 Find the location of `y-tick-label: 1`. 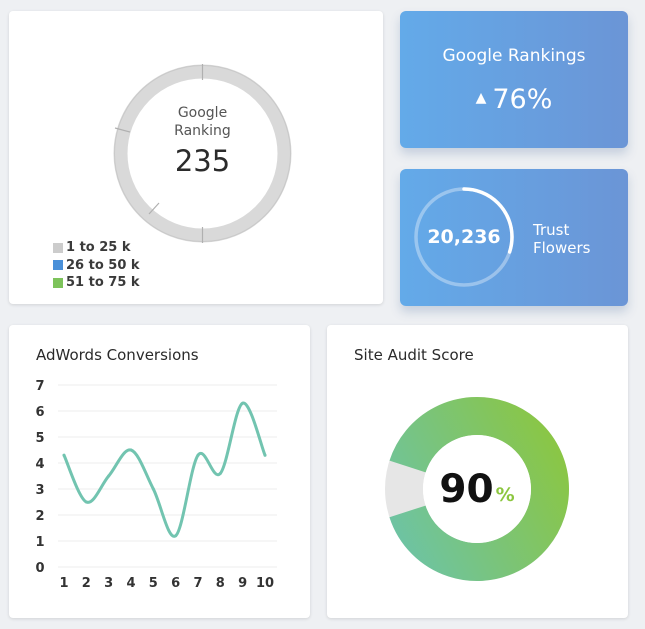

y-tick-label: 1 is located at coordinates (39, 542).